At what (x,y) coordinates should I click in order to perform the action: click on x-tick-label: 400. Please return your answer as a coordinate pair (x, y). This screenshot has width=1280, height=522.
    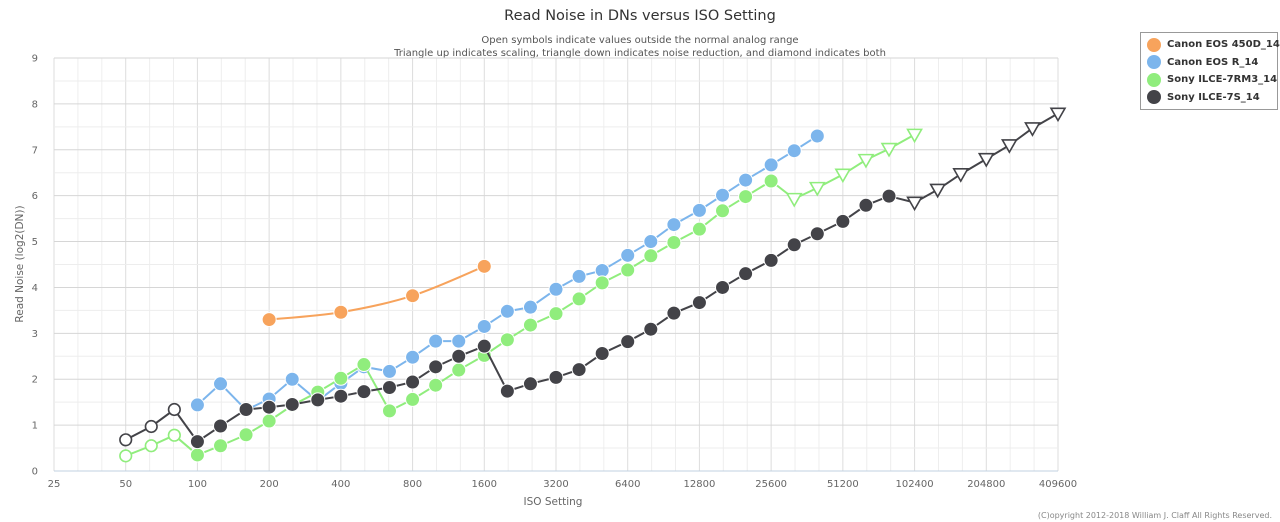
    Looking at the image, I should click on (340, 484).